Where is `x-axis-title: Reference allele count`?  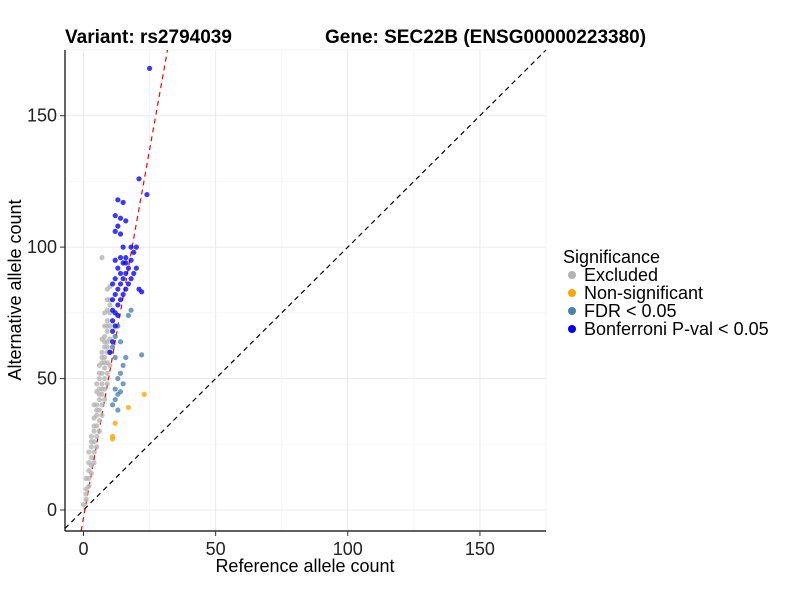
x-axis-title: Reference allele count is located at coordinates (304, 566).